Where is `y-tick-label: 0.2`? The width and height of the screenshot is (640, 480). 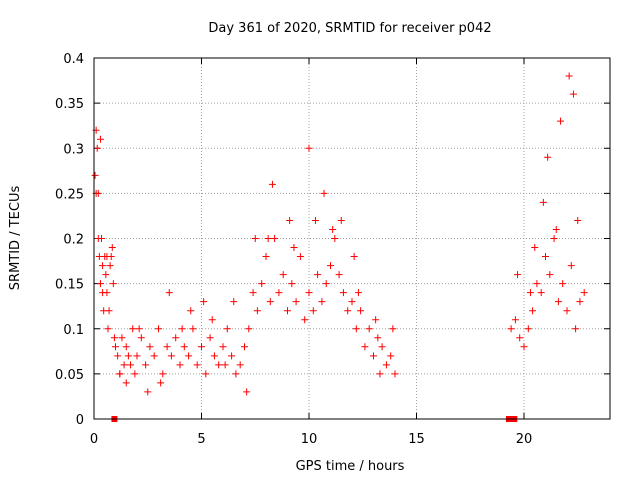 y-tick-label: 0.2 is located at coordinates (73, 240).